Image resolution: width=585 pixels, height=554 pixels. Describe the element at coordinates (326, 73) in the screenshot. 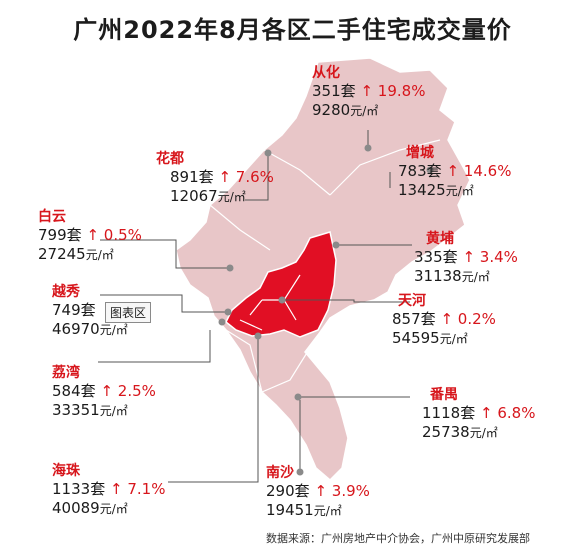

I see `district-name: 从化` at that location.